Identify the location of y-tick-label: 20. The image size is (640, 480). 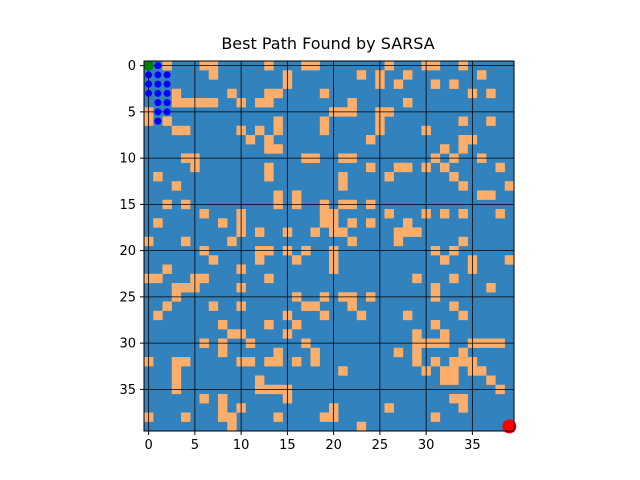
(127, 251).